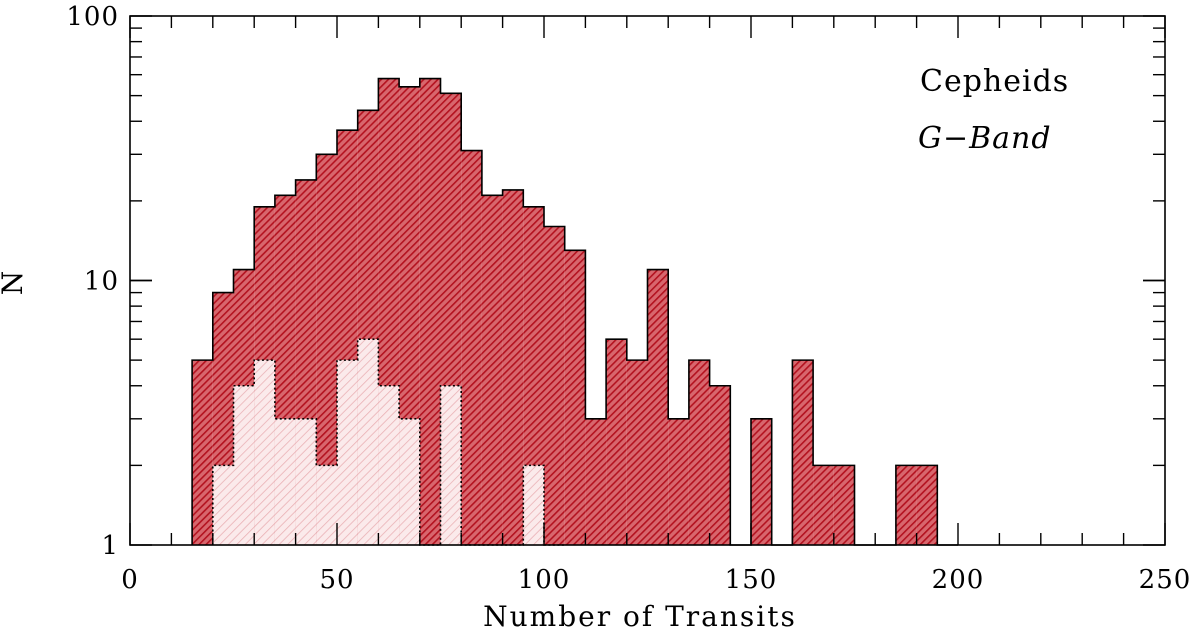 Image resolution: width=1200 pixels, height=632 pixels. Describe the element at coordinates (336, 580) in the screenshot. I see `x-tick-label: 50` at that location.